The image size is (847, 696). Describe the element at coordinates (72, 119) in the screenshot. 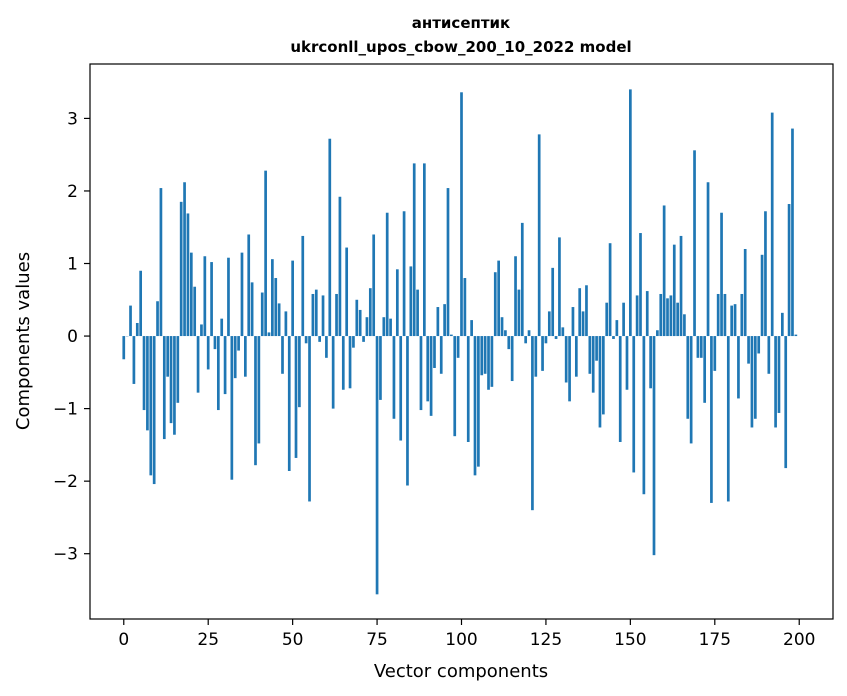

I see `y-tick-label: 3` at that location.